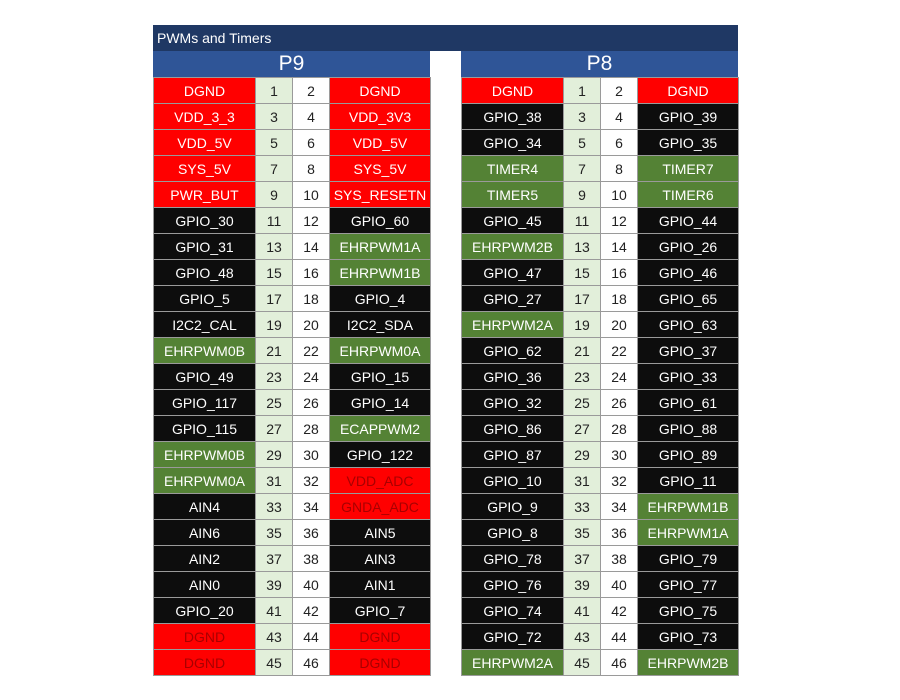  What do you see at coordinates (600, 168) in the screenshot?
I see `pin-row: TIMER4 7 8 TIMER7` at bounding box center [600, 168].